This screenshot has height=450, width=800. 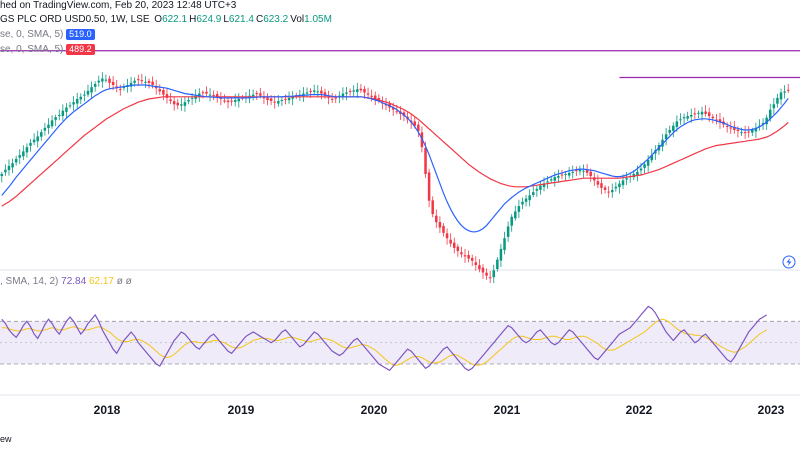 What do you see at coordinates (75, 19) in the screenshot?
I see `symbol-name: GS PLC ORD USD0.50, 1W, LSE` at bounding box center [75, 19].